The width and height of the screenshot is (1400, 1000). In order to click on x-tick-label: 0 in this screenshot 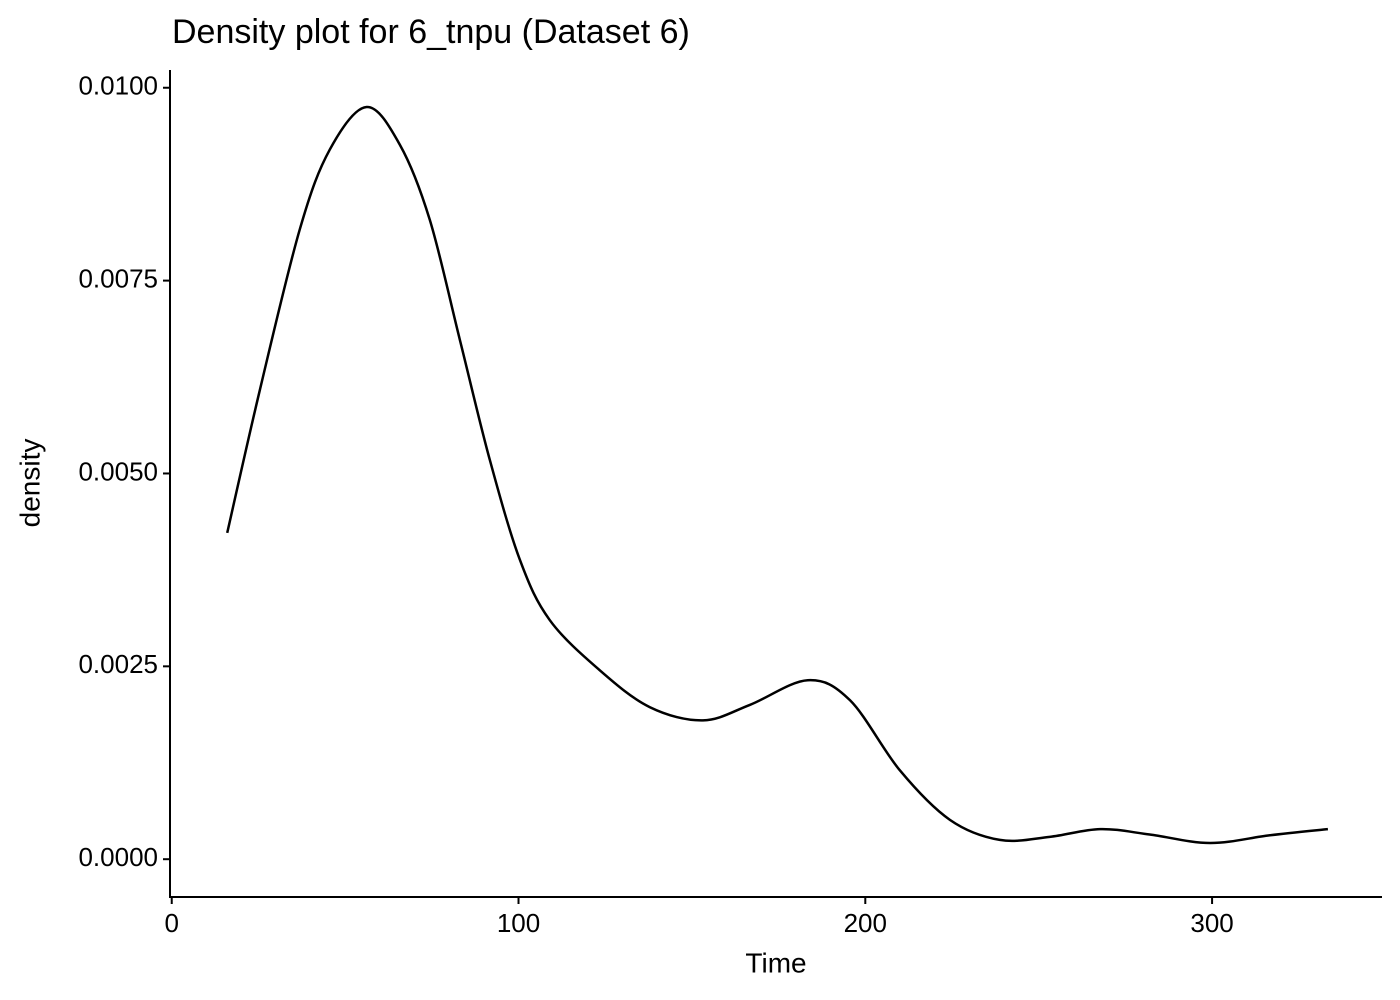, I will do `click(171, 923)`.